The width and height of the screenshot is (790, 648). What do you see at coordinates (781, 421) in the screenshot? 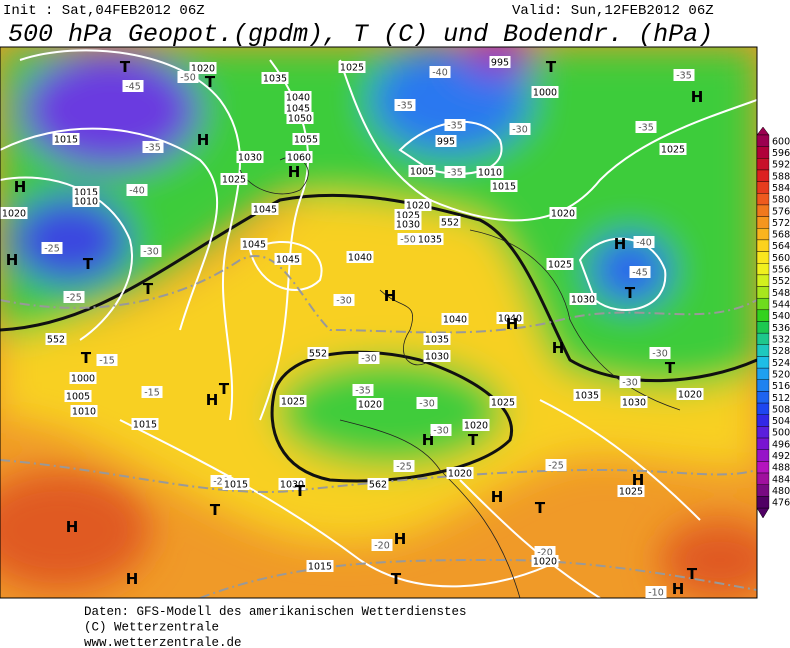
I see `colorbar-label: 504` at bounding box center [781, 421].